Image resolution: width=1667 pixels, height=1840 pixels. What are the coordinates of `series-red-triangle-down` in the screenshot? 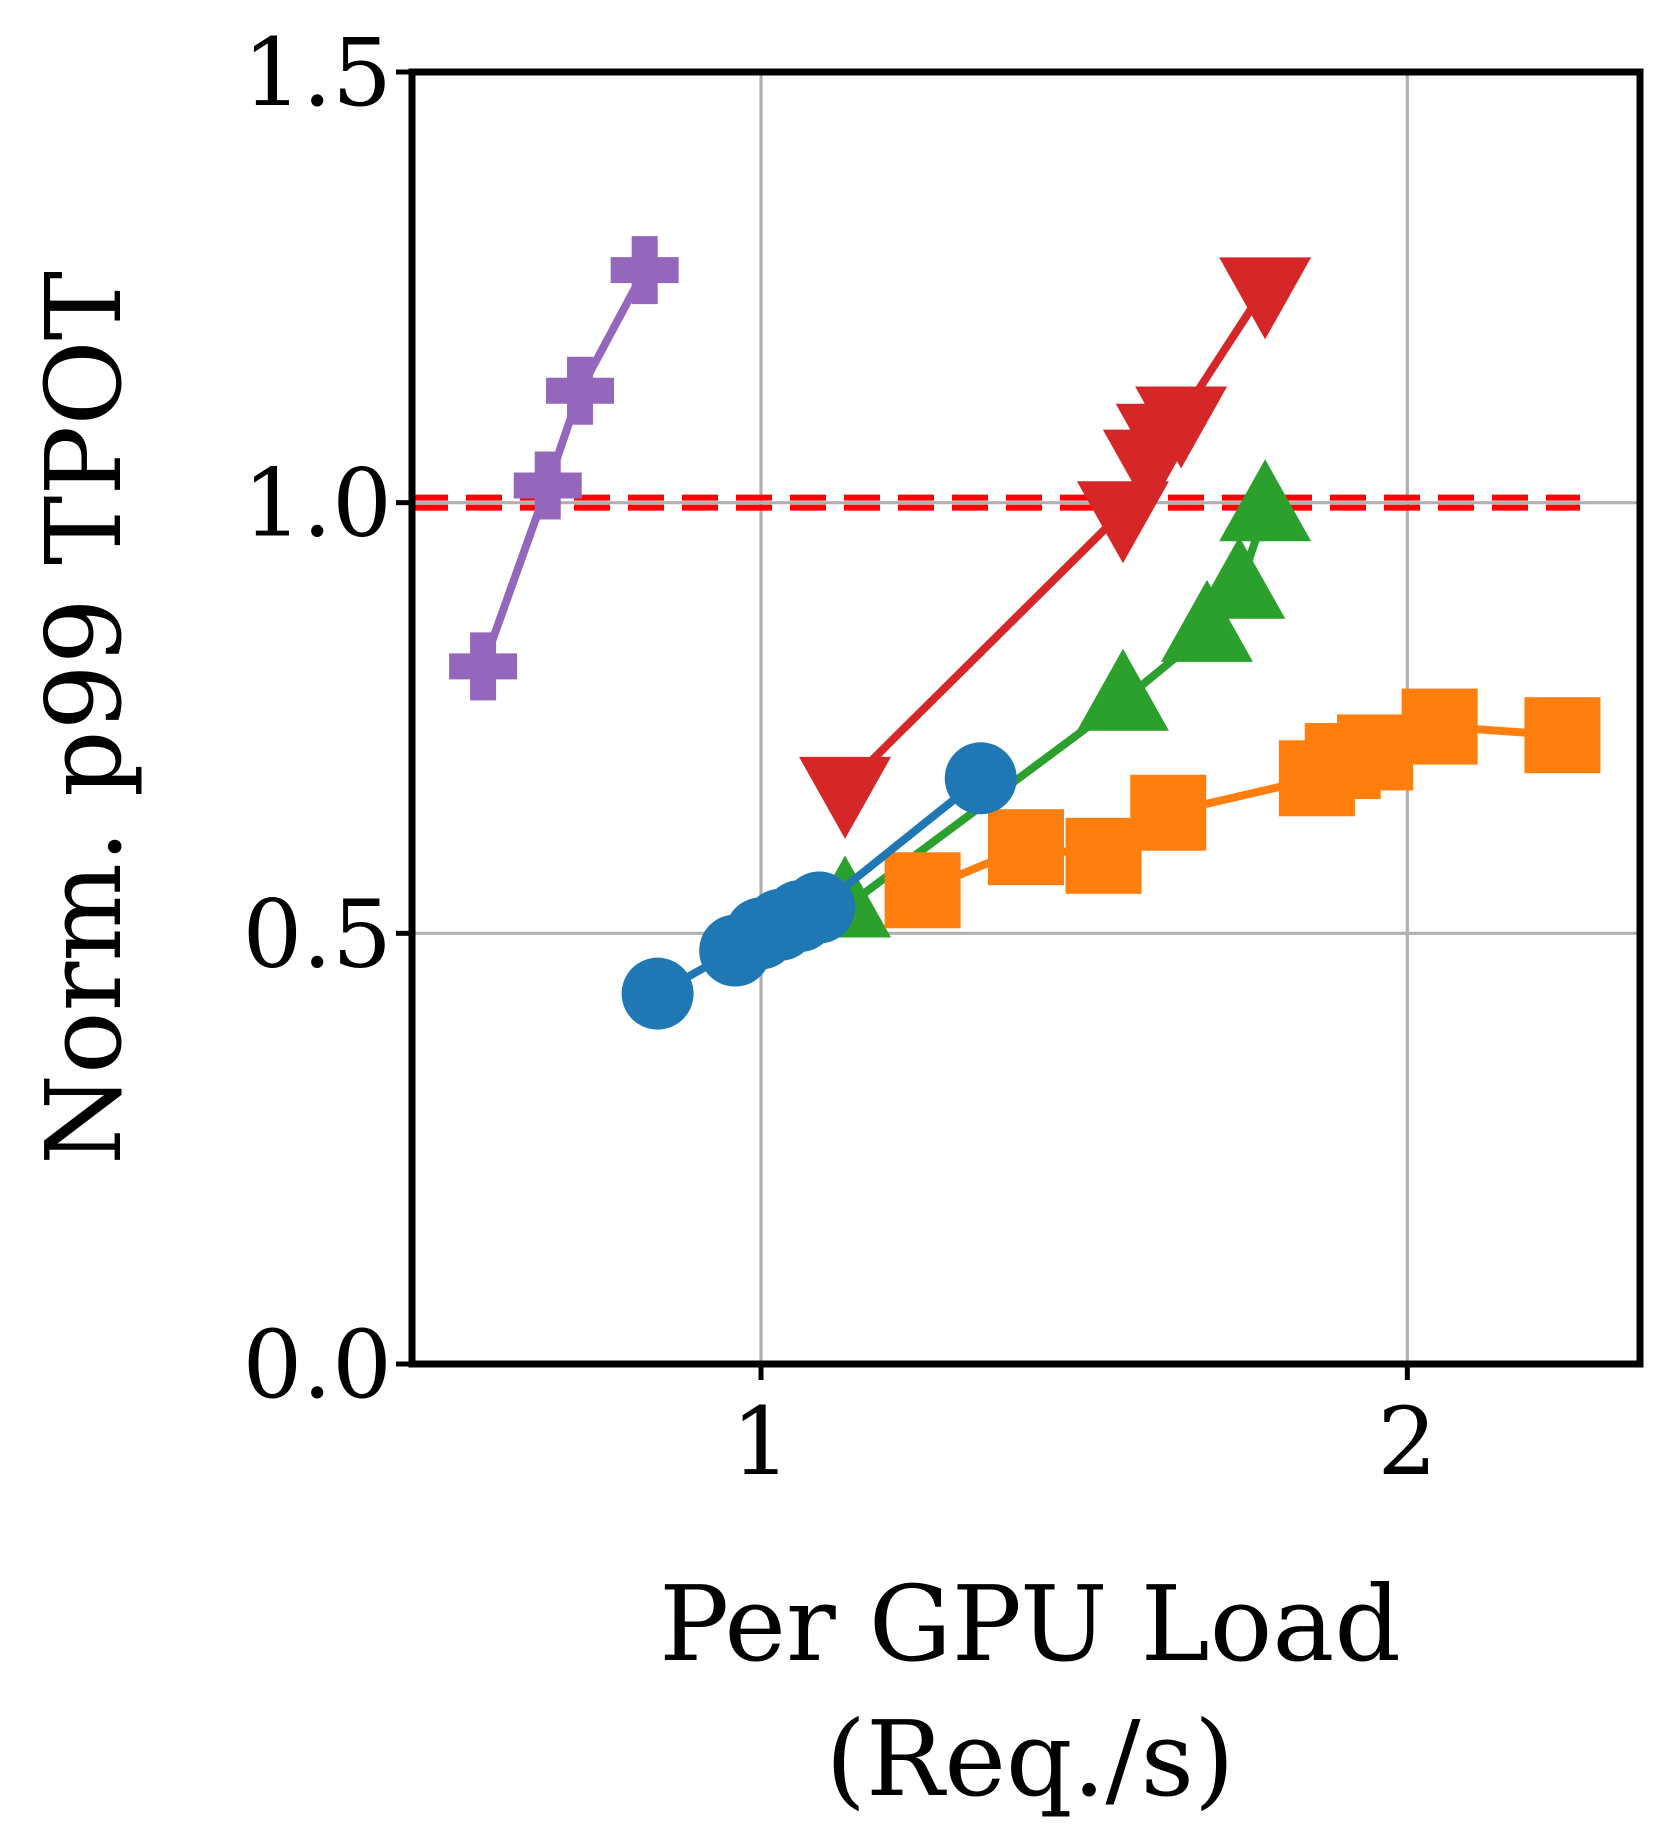 It's located at (1055, 548).